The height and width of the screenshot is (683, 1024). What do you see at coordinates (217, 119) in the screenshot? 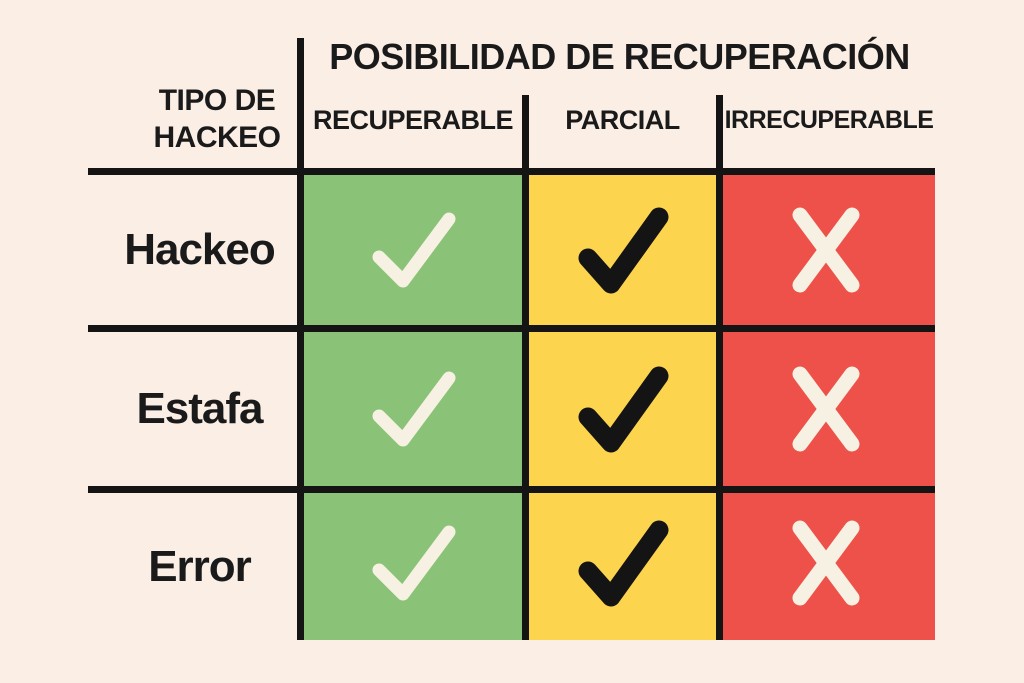
I see `row-group-title: TIPO DE HACKEO` at bounding box center [217, 119].